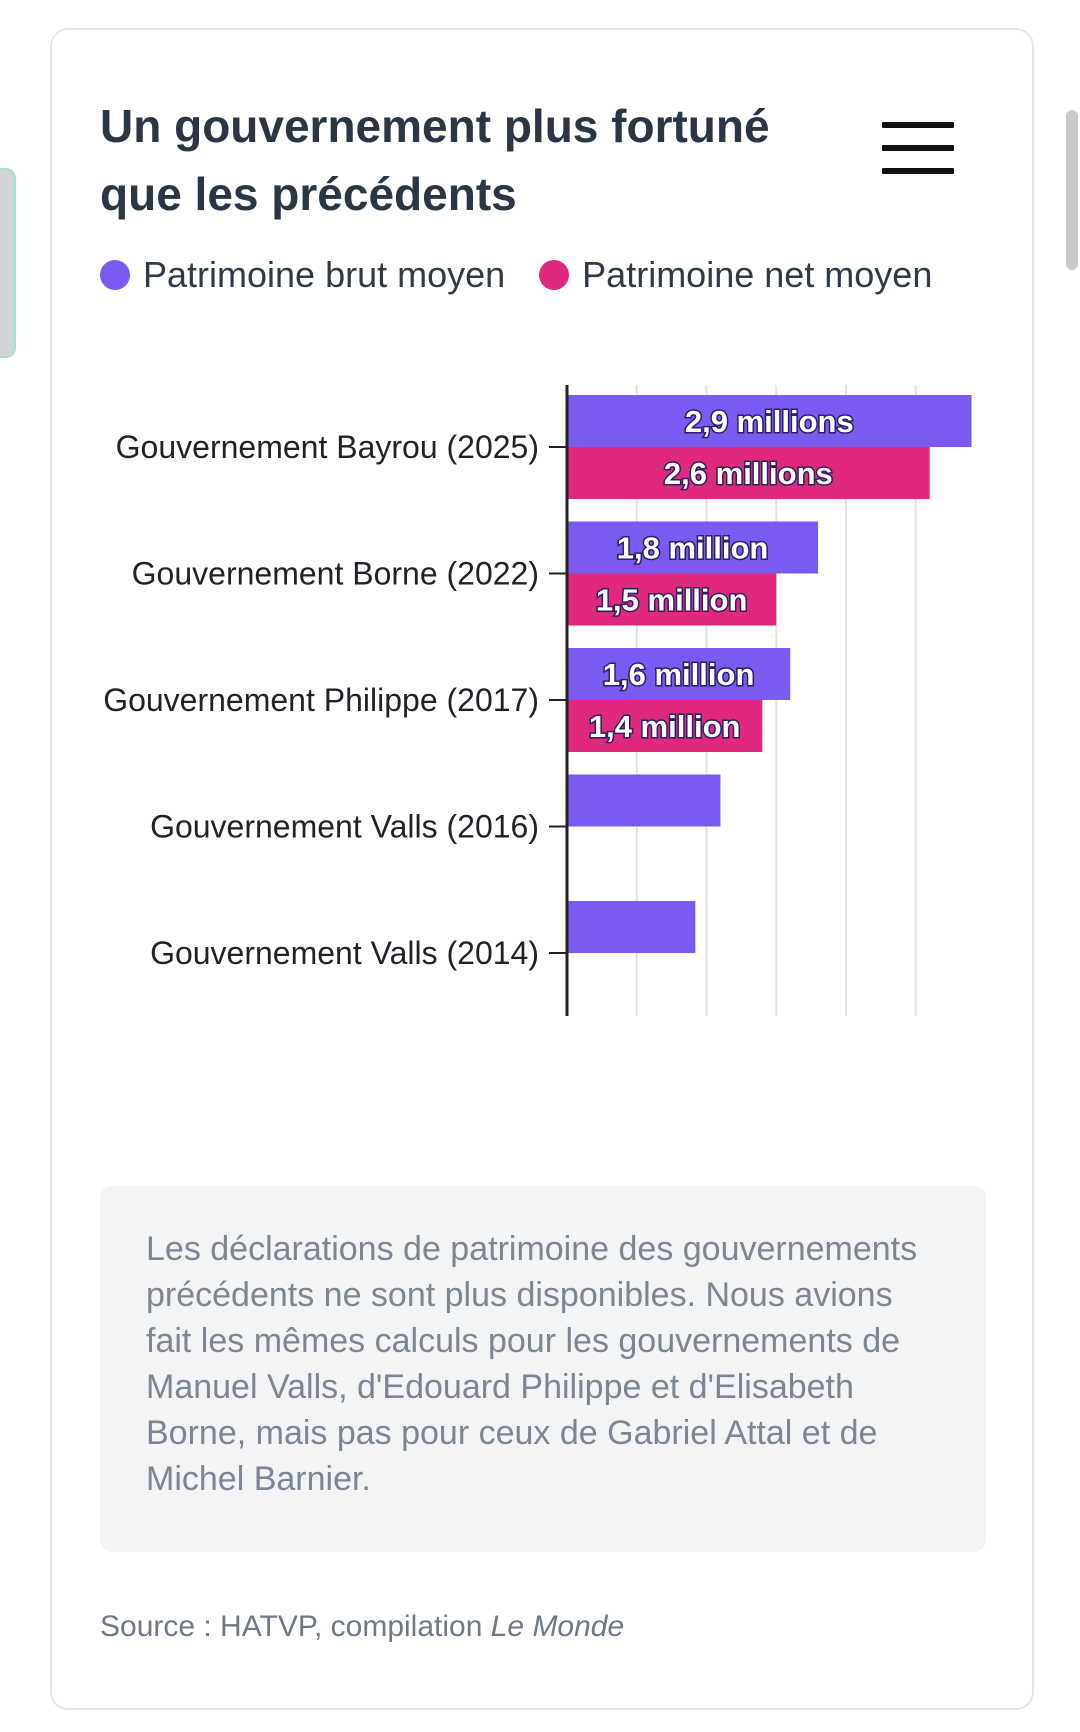  I want to click on data-label-brut-0: 2,9 millions, so click(769, 421).